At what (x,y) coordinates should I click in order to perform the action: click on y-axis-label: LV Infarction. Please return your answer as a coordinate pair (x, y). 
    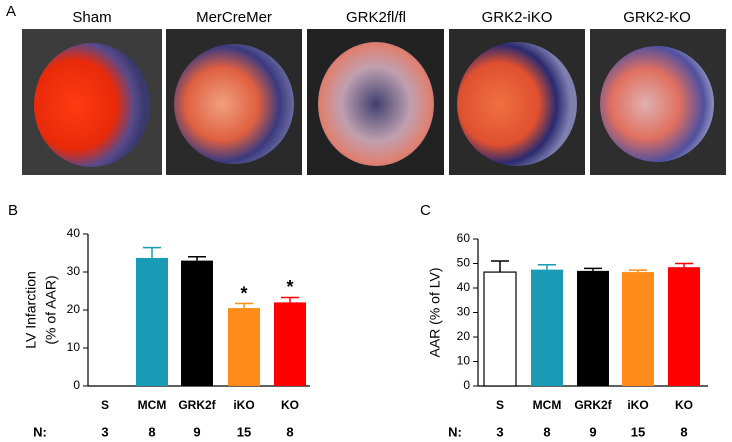
    Looking at the image, I should click on (31, 310).